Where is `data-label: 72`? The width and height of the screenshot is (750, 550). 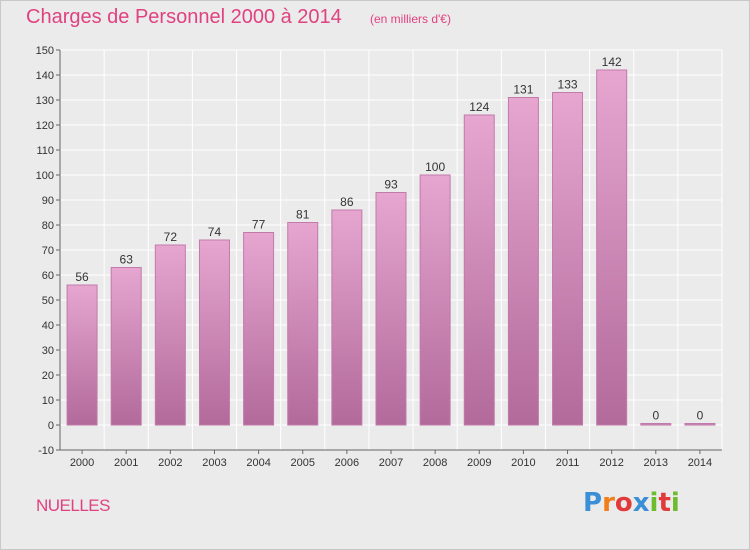 data-label: 72 is located at coordinates (171, 237).